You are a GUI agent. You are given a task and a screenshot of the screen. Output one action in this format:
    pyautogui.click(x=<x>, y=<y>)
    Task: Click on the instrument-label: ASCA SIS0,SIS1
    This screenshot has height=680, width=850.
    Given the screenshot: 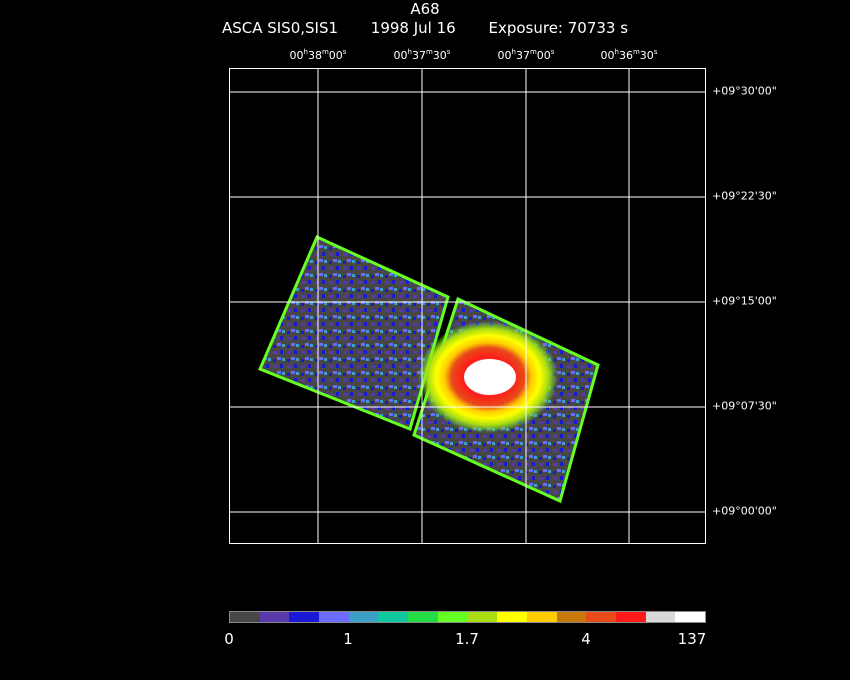 What is the action you would take?
    pyautogui.click(x=280, y=28)
    